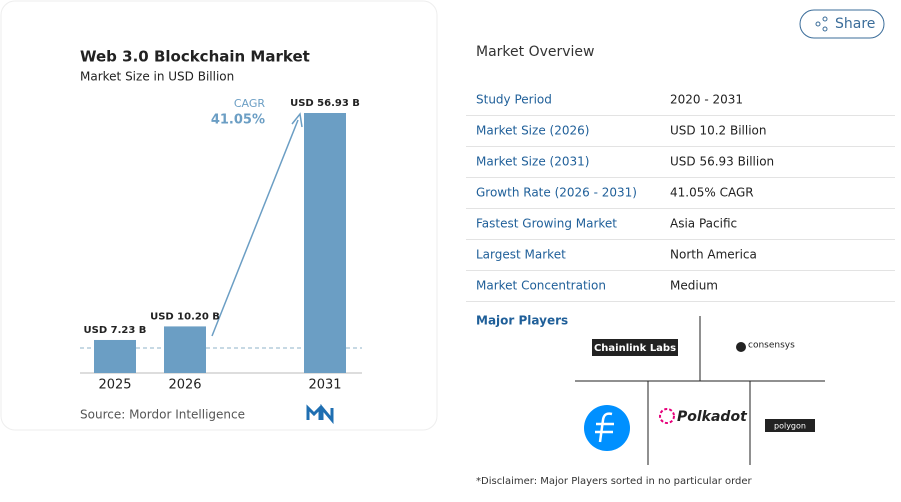 Image resolution: width=901 pixels, height=502 pixels. What do you see at coordinates (532, 131) in the screenshot?
I see `row-label: Market Size (2026)` at bounding box center [532, 131].